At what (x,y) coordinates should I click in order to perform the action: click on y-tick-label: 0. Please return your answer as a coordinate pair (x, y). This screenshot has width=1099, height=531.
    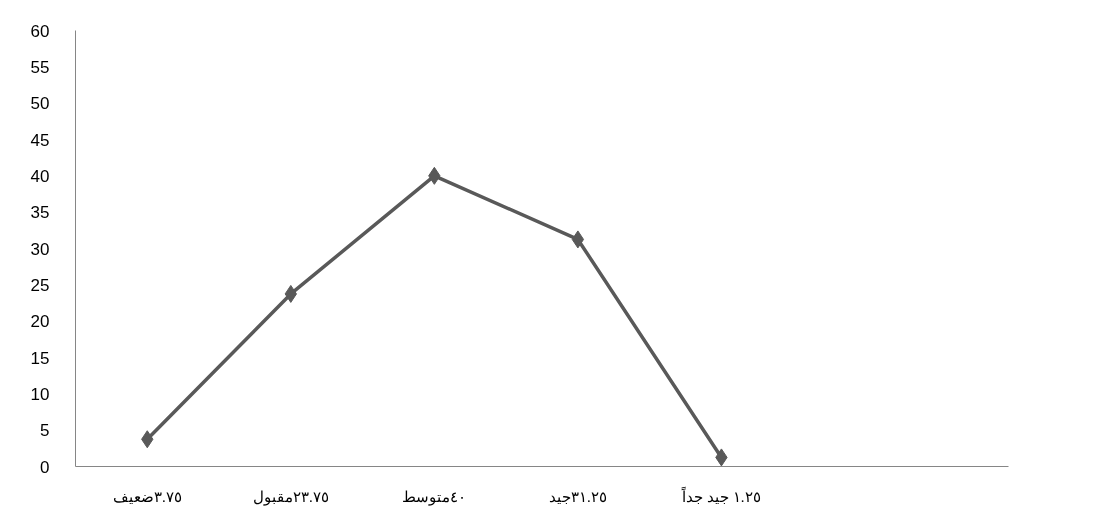
    Looking at the image, I should click on (45, 467).